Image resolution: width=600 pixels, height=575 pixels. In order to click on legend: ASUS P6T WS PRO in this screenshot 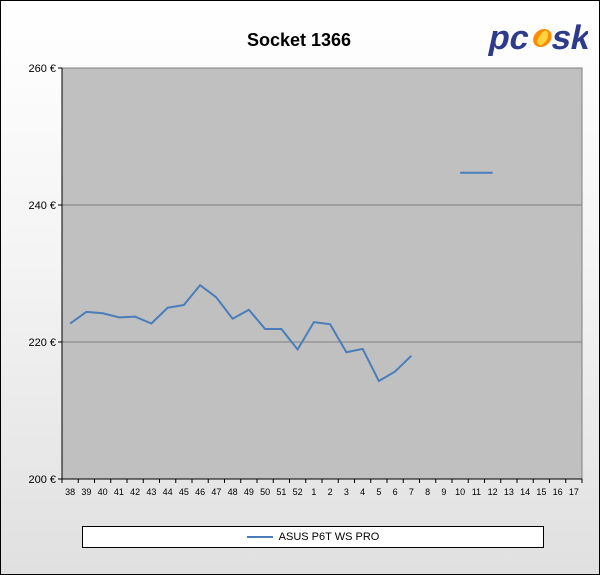, I will do `click(313, 537)`.